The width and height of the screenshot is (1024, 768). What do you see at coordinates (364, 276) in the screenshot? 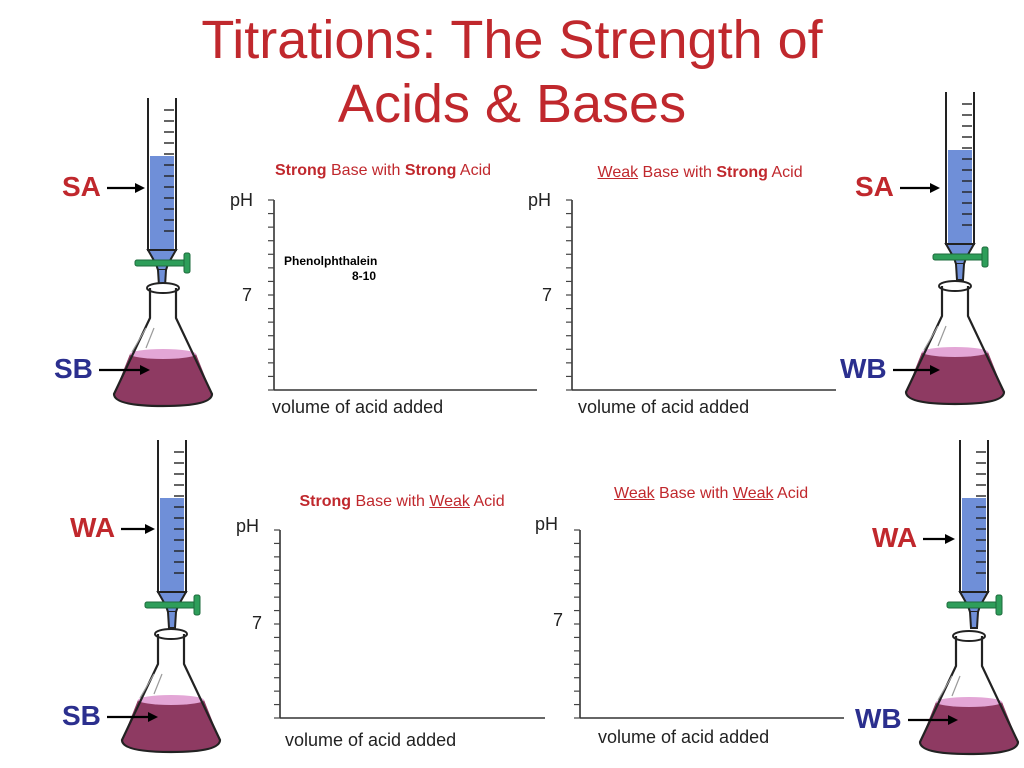
I see `indicator-range: 8-10` at bounding box center [364, 276].